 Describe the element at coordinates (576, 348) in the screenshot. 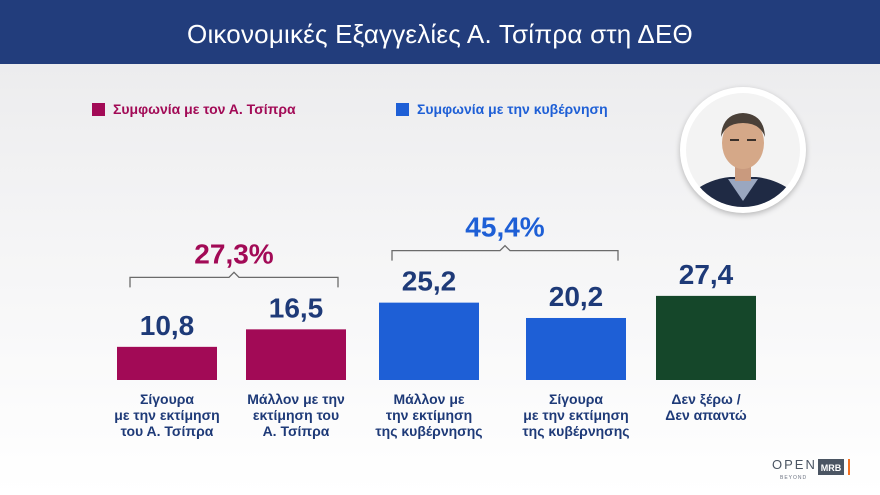

I see `bar-gov-certain` at that location.